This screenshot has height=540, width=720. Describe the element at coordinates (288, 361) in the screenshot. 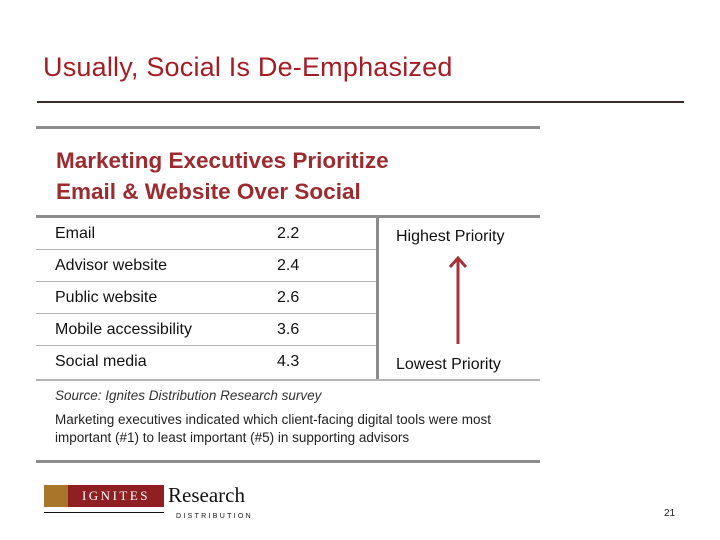

I see `row-value: 4.3` at that location.